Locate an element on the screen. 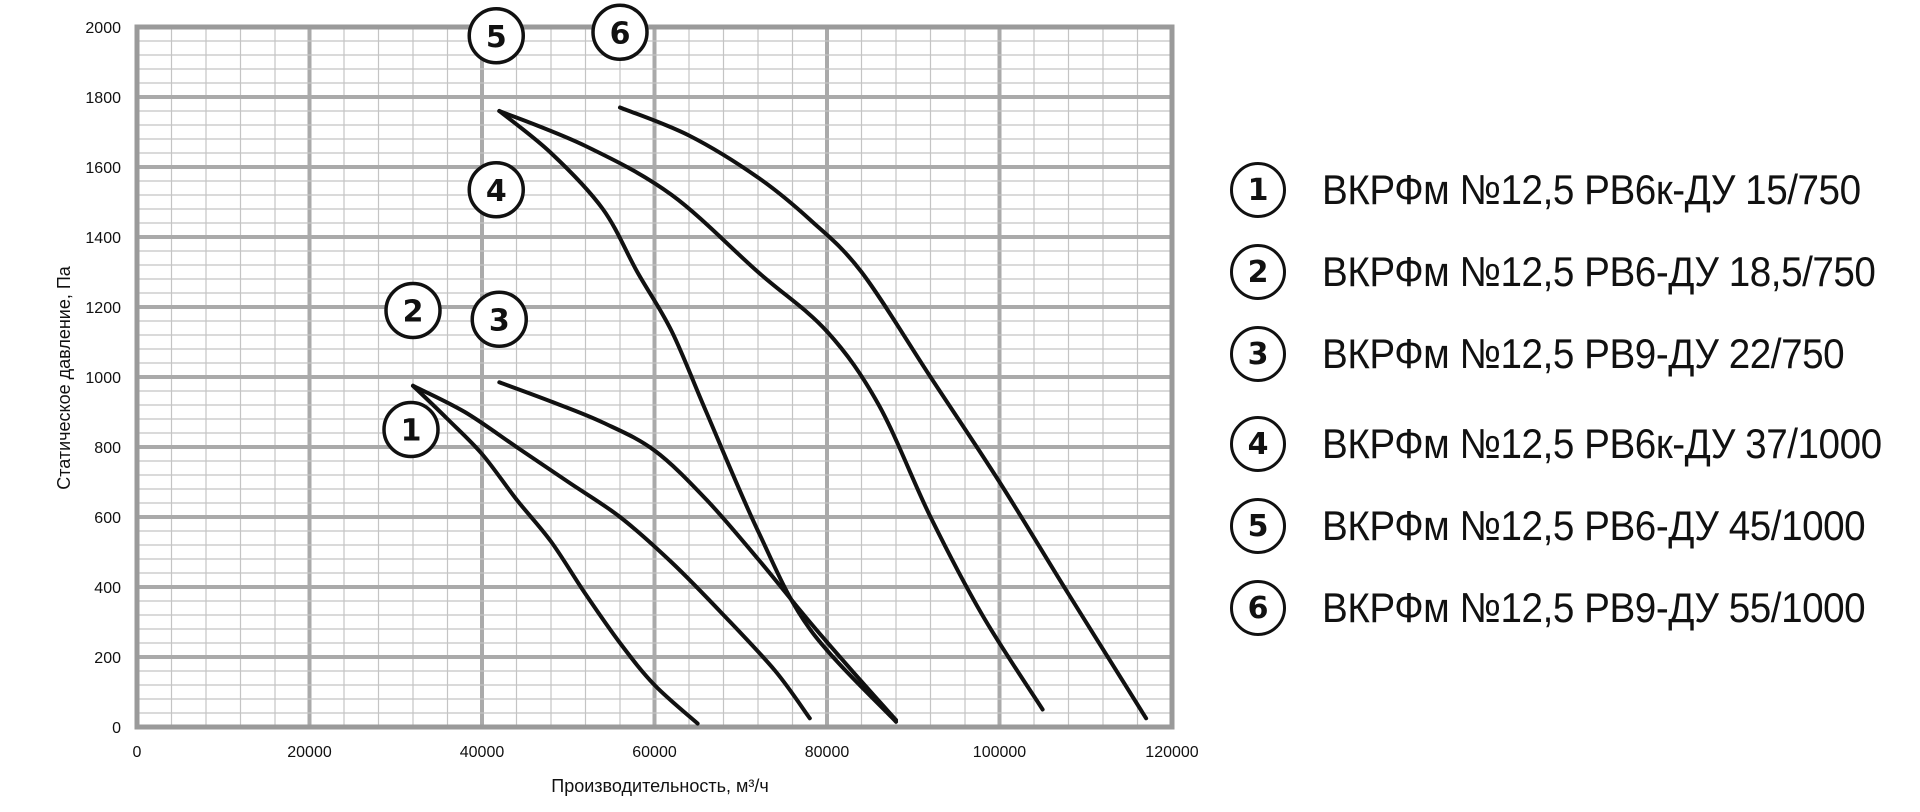 Image resolution: width=1920 pixels, height=812 pixels. marker-number: 2 is located at coordinates (413, 312).